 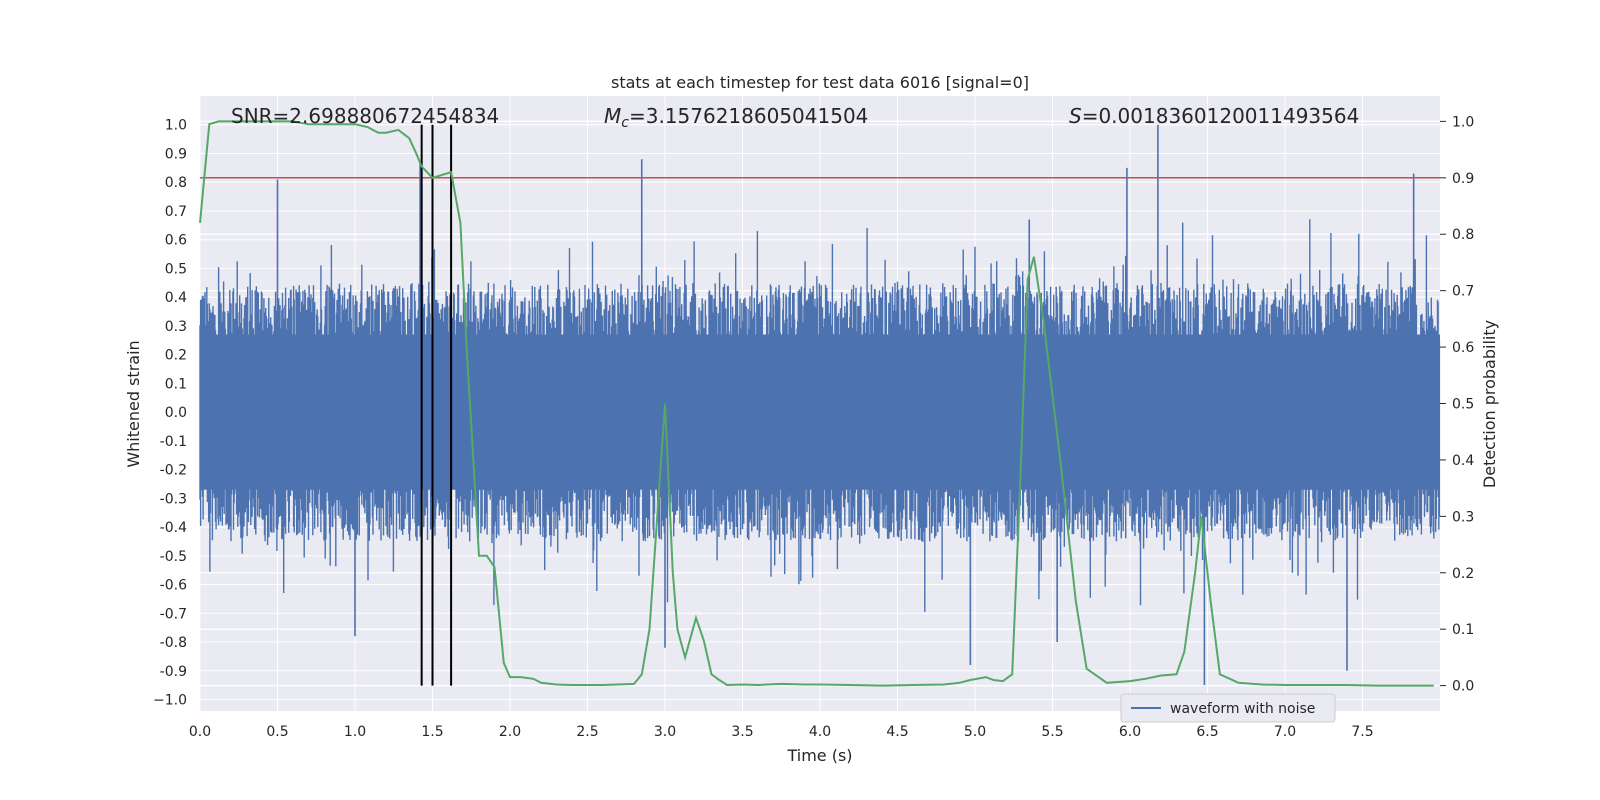 I want to click on y-tick-label-left: -0.1, so click(x=173, y=442).